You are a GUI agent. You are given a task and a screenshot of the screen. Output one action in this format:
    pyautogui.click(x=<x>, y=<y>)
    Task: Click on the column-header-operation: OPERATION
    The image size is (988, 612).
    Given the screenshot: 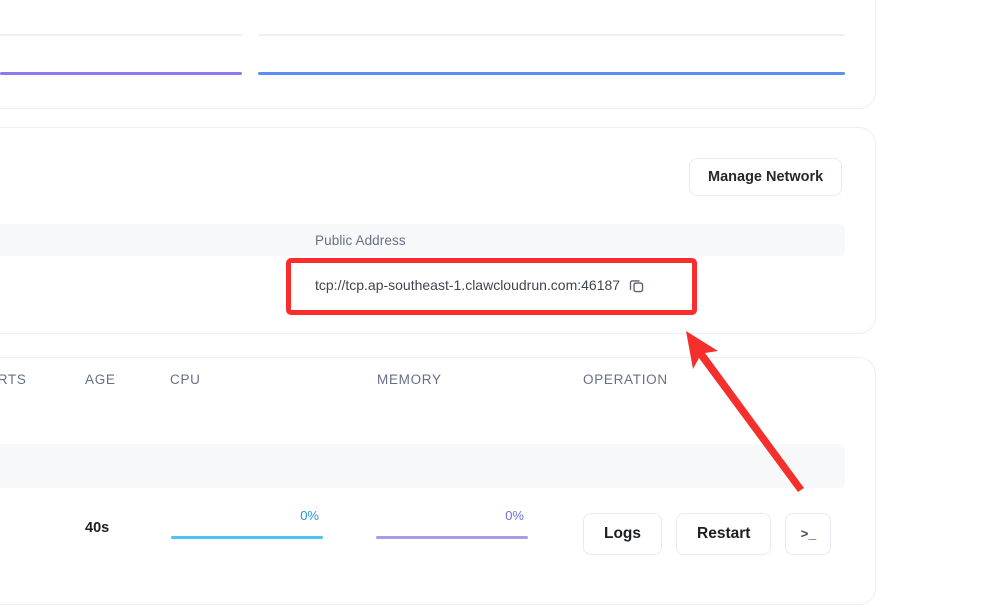 What is the action you would take?
    pyautogui.click(x=625, y=379)
    